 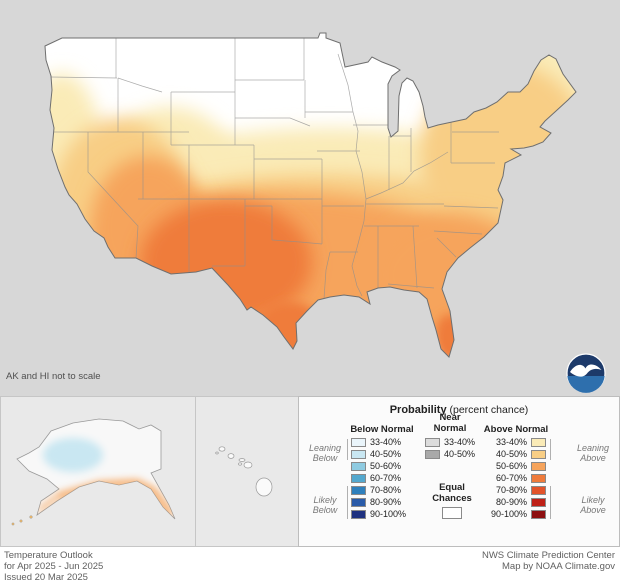 I want to click on legend-likely-above-label: Likely Above, so click(x=593, y=505).